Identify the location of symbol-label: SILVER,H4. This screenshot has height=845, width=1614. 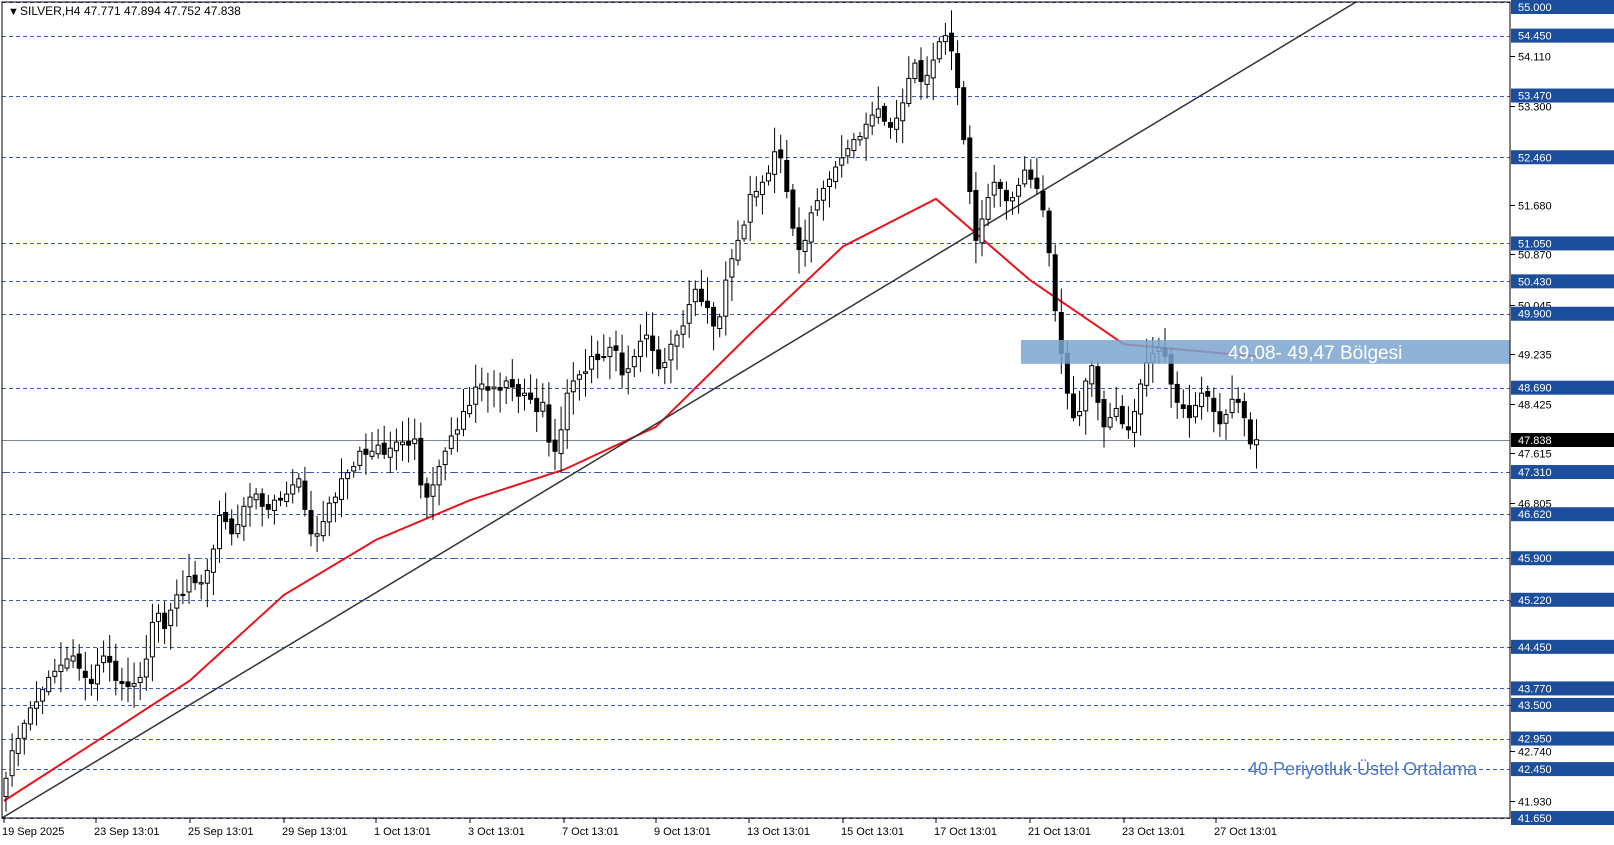
(50, 11).